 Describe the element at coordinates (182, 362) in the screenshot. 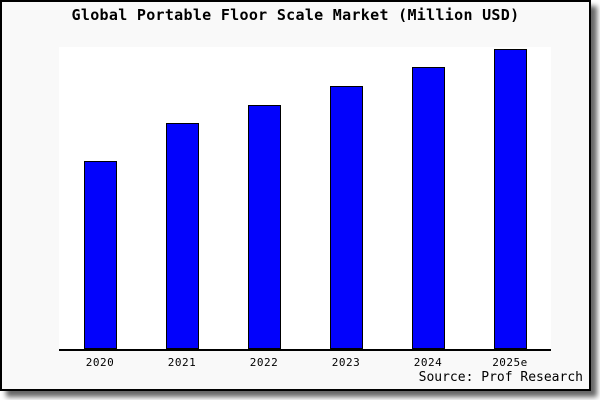

I see `x-tick-label-2021: 2021` at that location.